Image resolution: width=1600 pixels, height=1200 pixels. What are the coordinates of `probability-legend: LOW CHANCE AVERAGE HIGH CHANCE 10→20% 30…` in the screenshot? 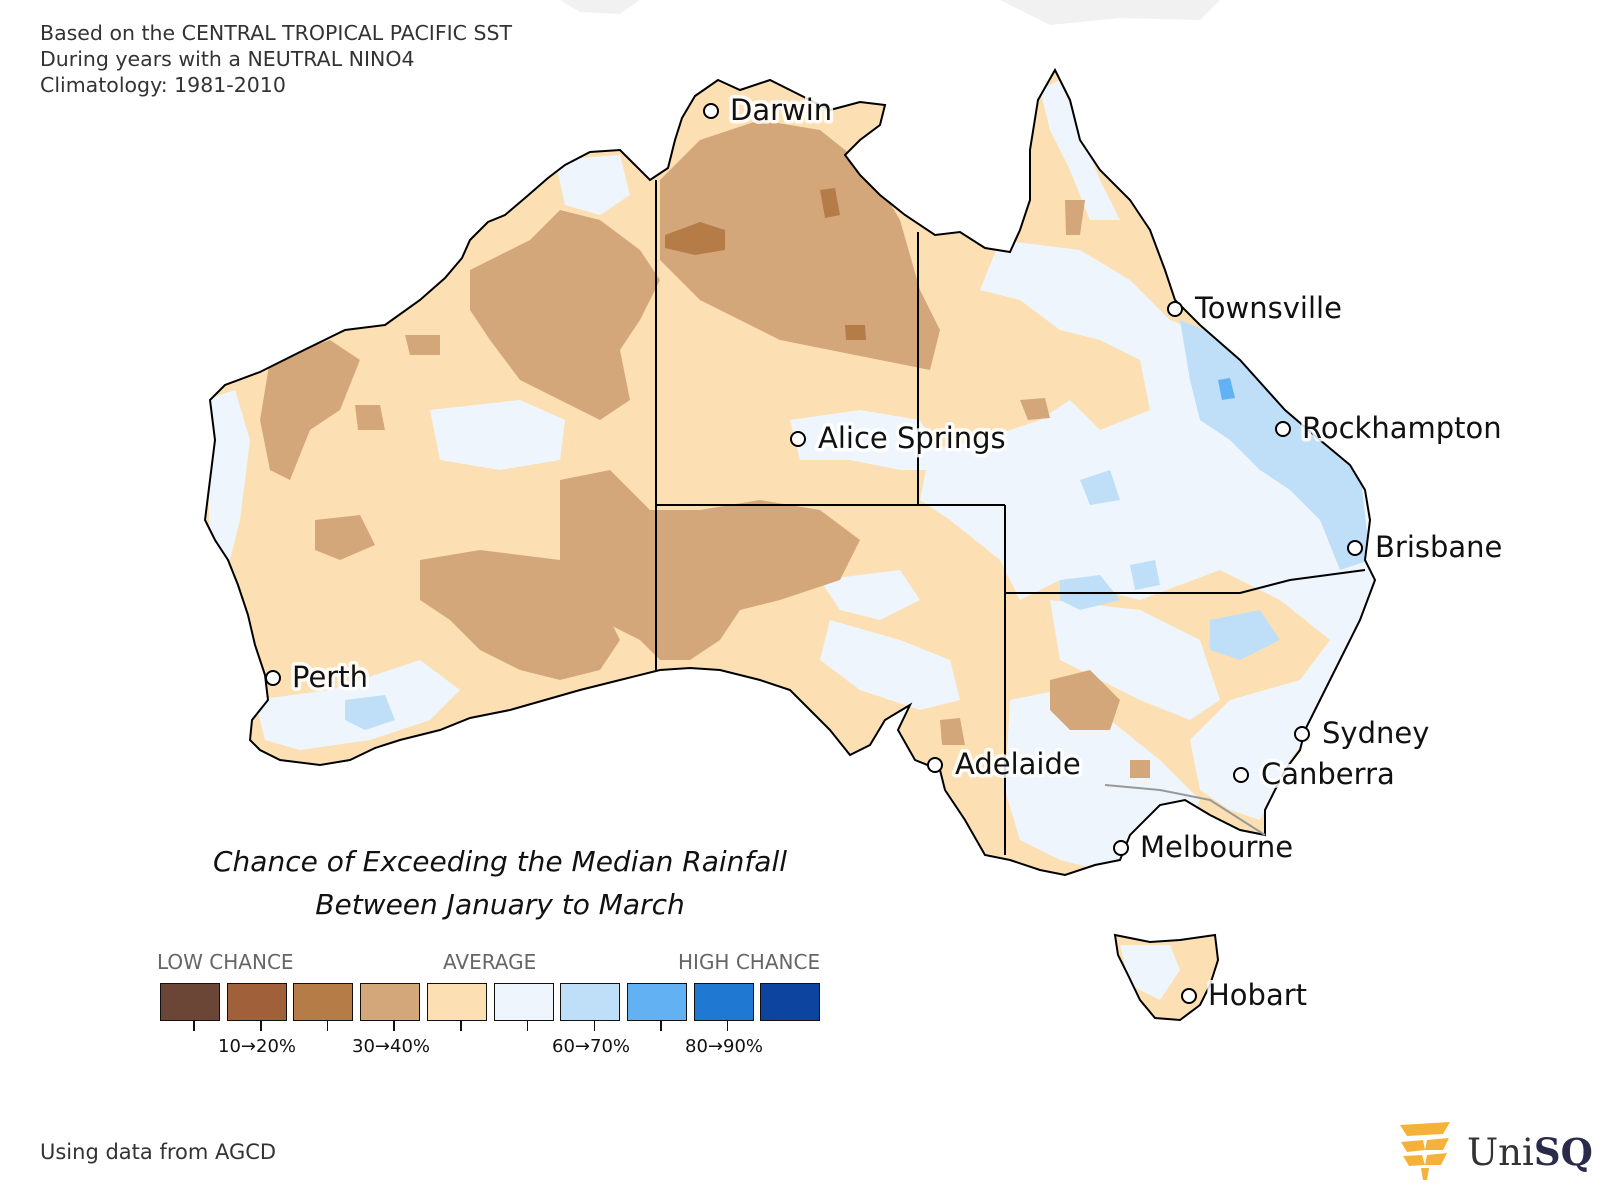 It's located at (498, 1003).